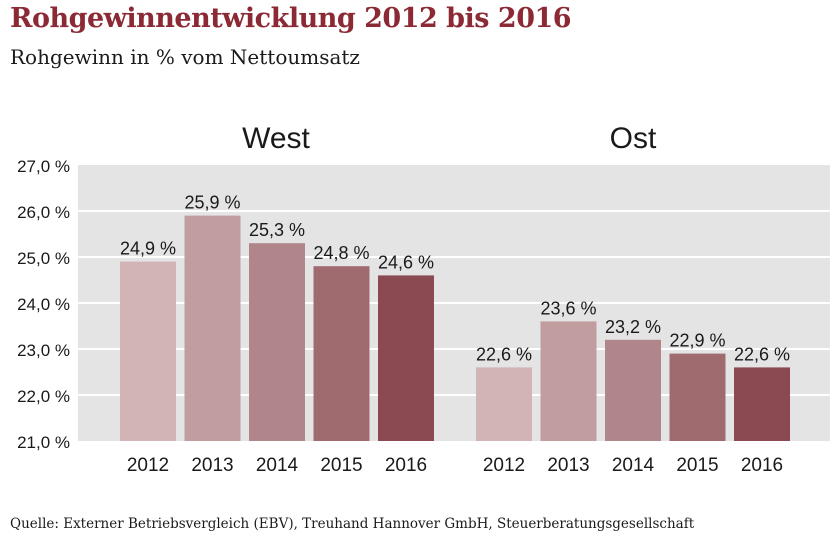 The image size is (837, 548). I want to click on panel-title-west: West, so click(276, 138).